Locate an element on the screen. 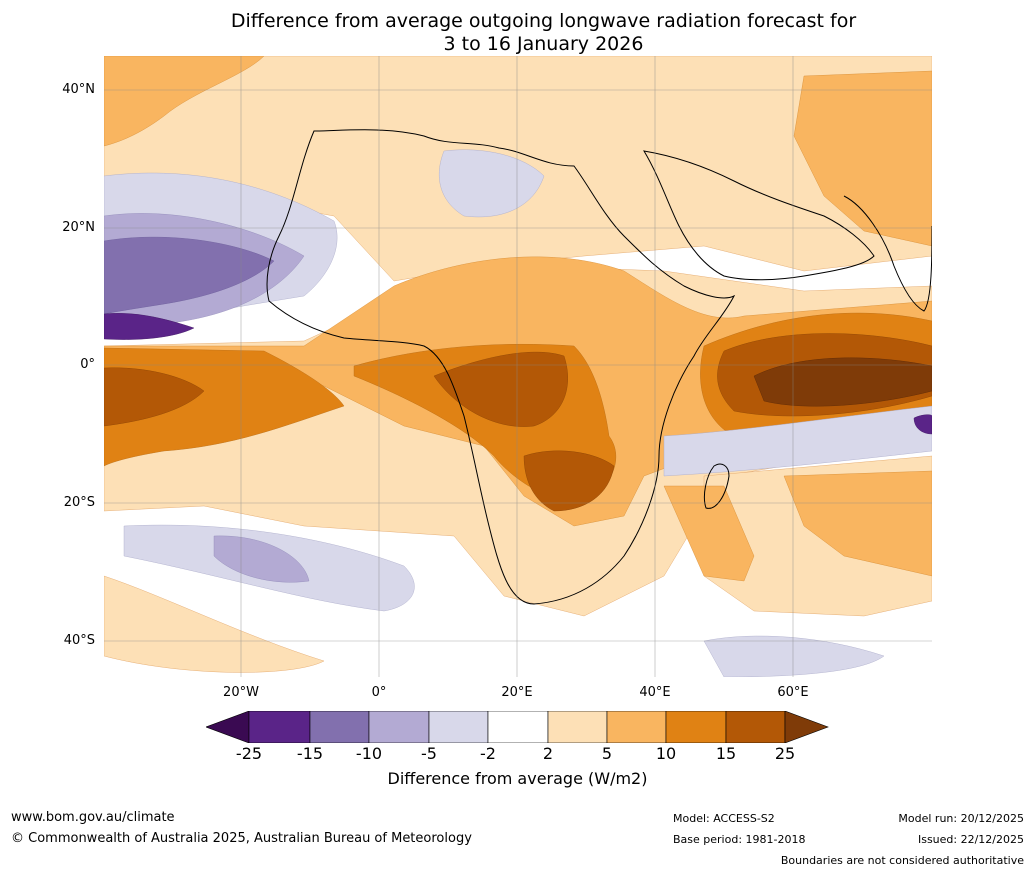 Image resolution: width=1035 pixels, height=873 pixels. anomaly-core-darkest-indian is located at coordinates (842, 382).